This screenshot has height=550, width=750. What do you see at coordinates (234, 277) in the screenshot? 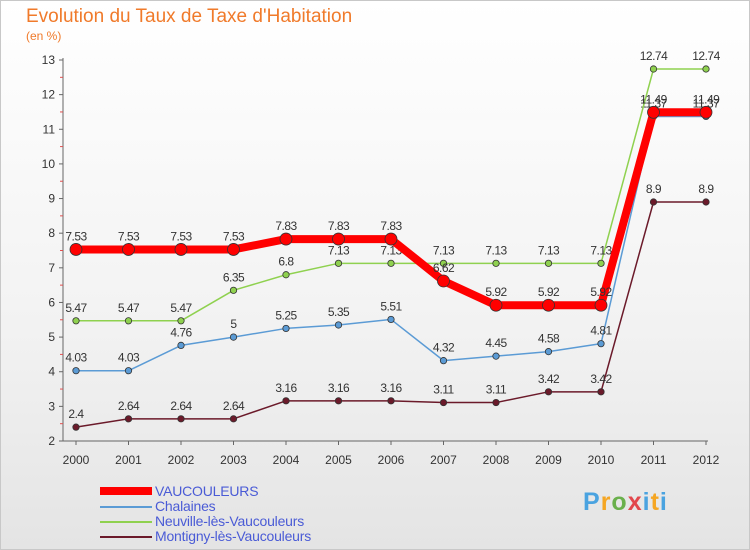
I see `data-label-neuville-l-s-vaucouleurs: 6.35` at bounding box center [234, 277].